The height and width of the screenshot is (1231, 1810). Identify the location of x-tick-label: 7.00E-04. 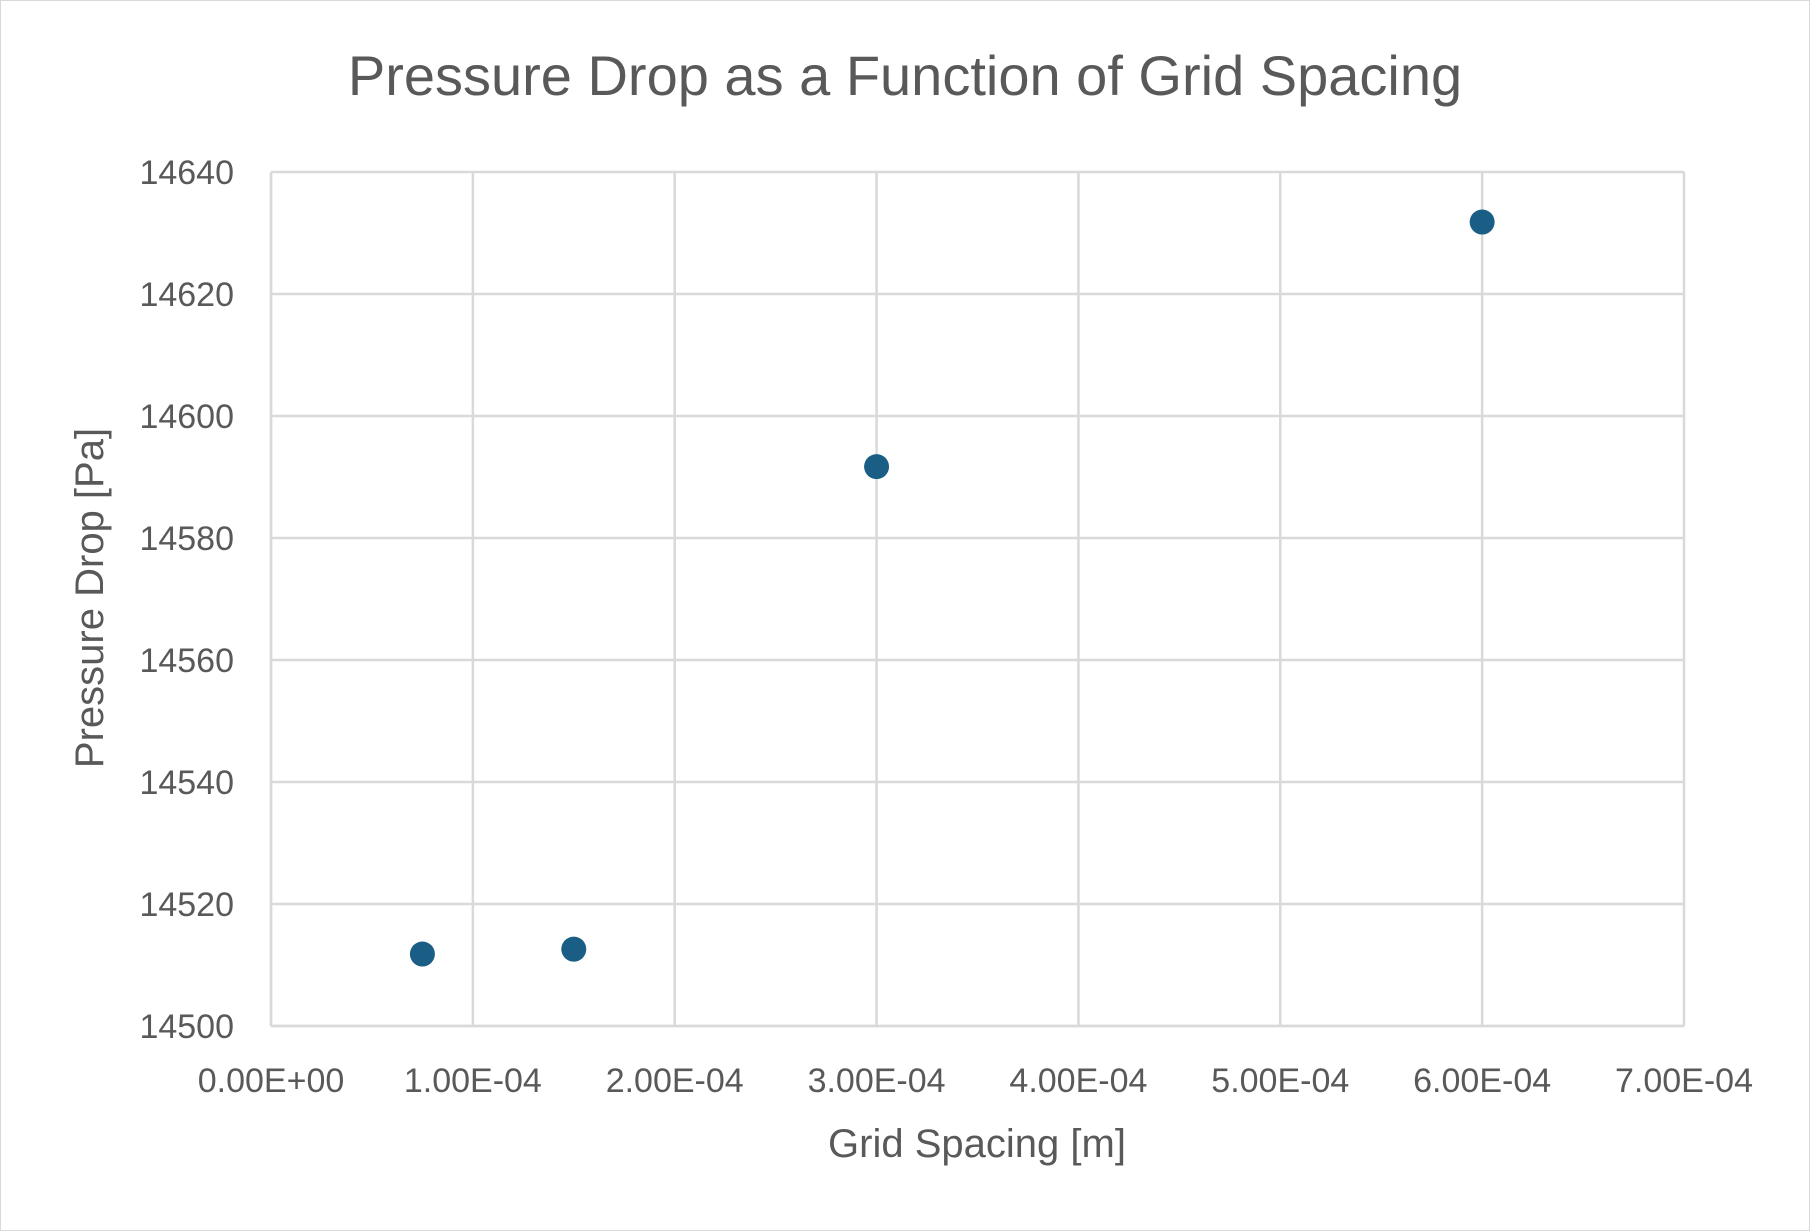
(1684, 1081).